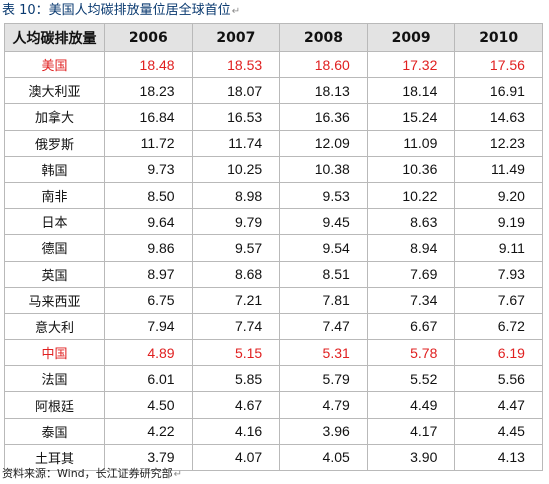 The width and height of the screenshot is (549, 484). Describe the element at coordinates (498, 353) in the screenshot. I see `value-cell: 6.19` at that location.